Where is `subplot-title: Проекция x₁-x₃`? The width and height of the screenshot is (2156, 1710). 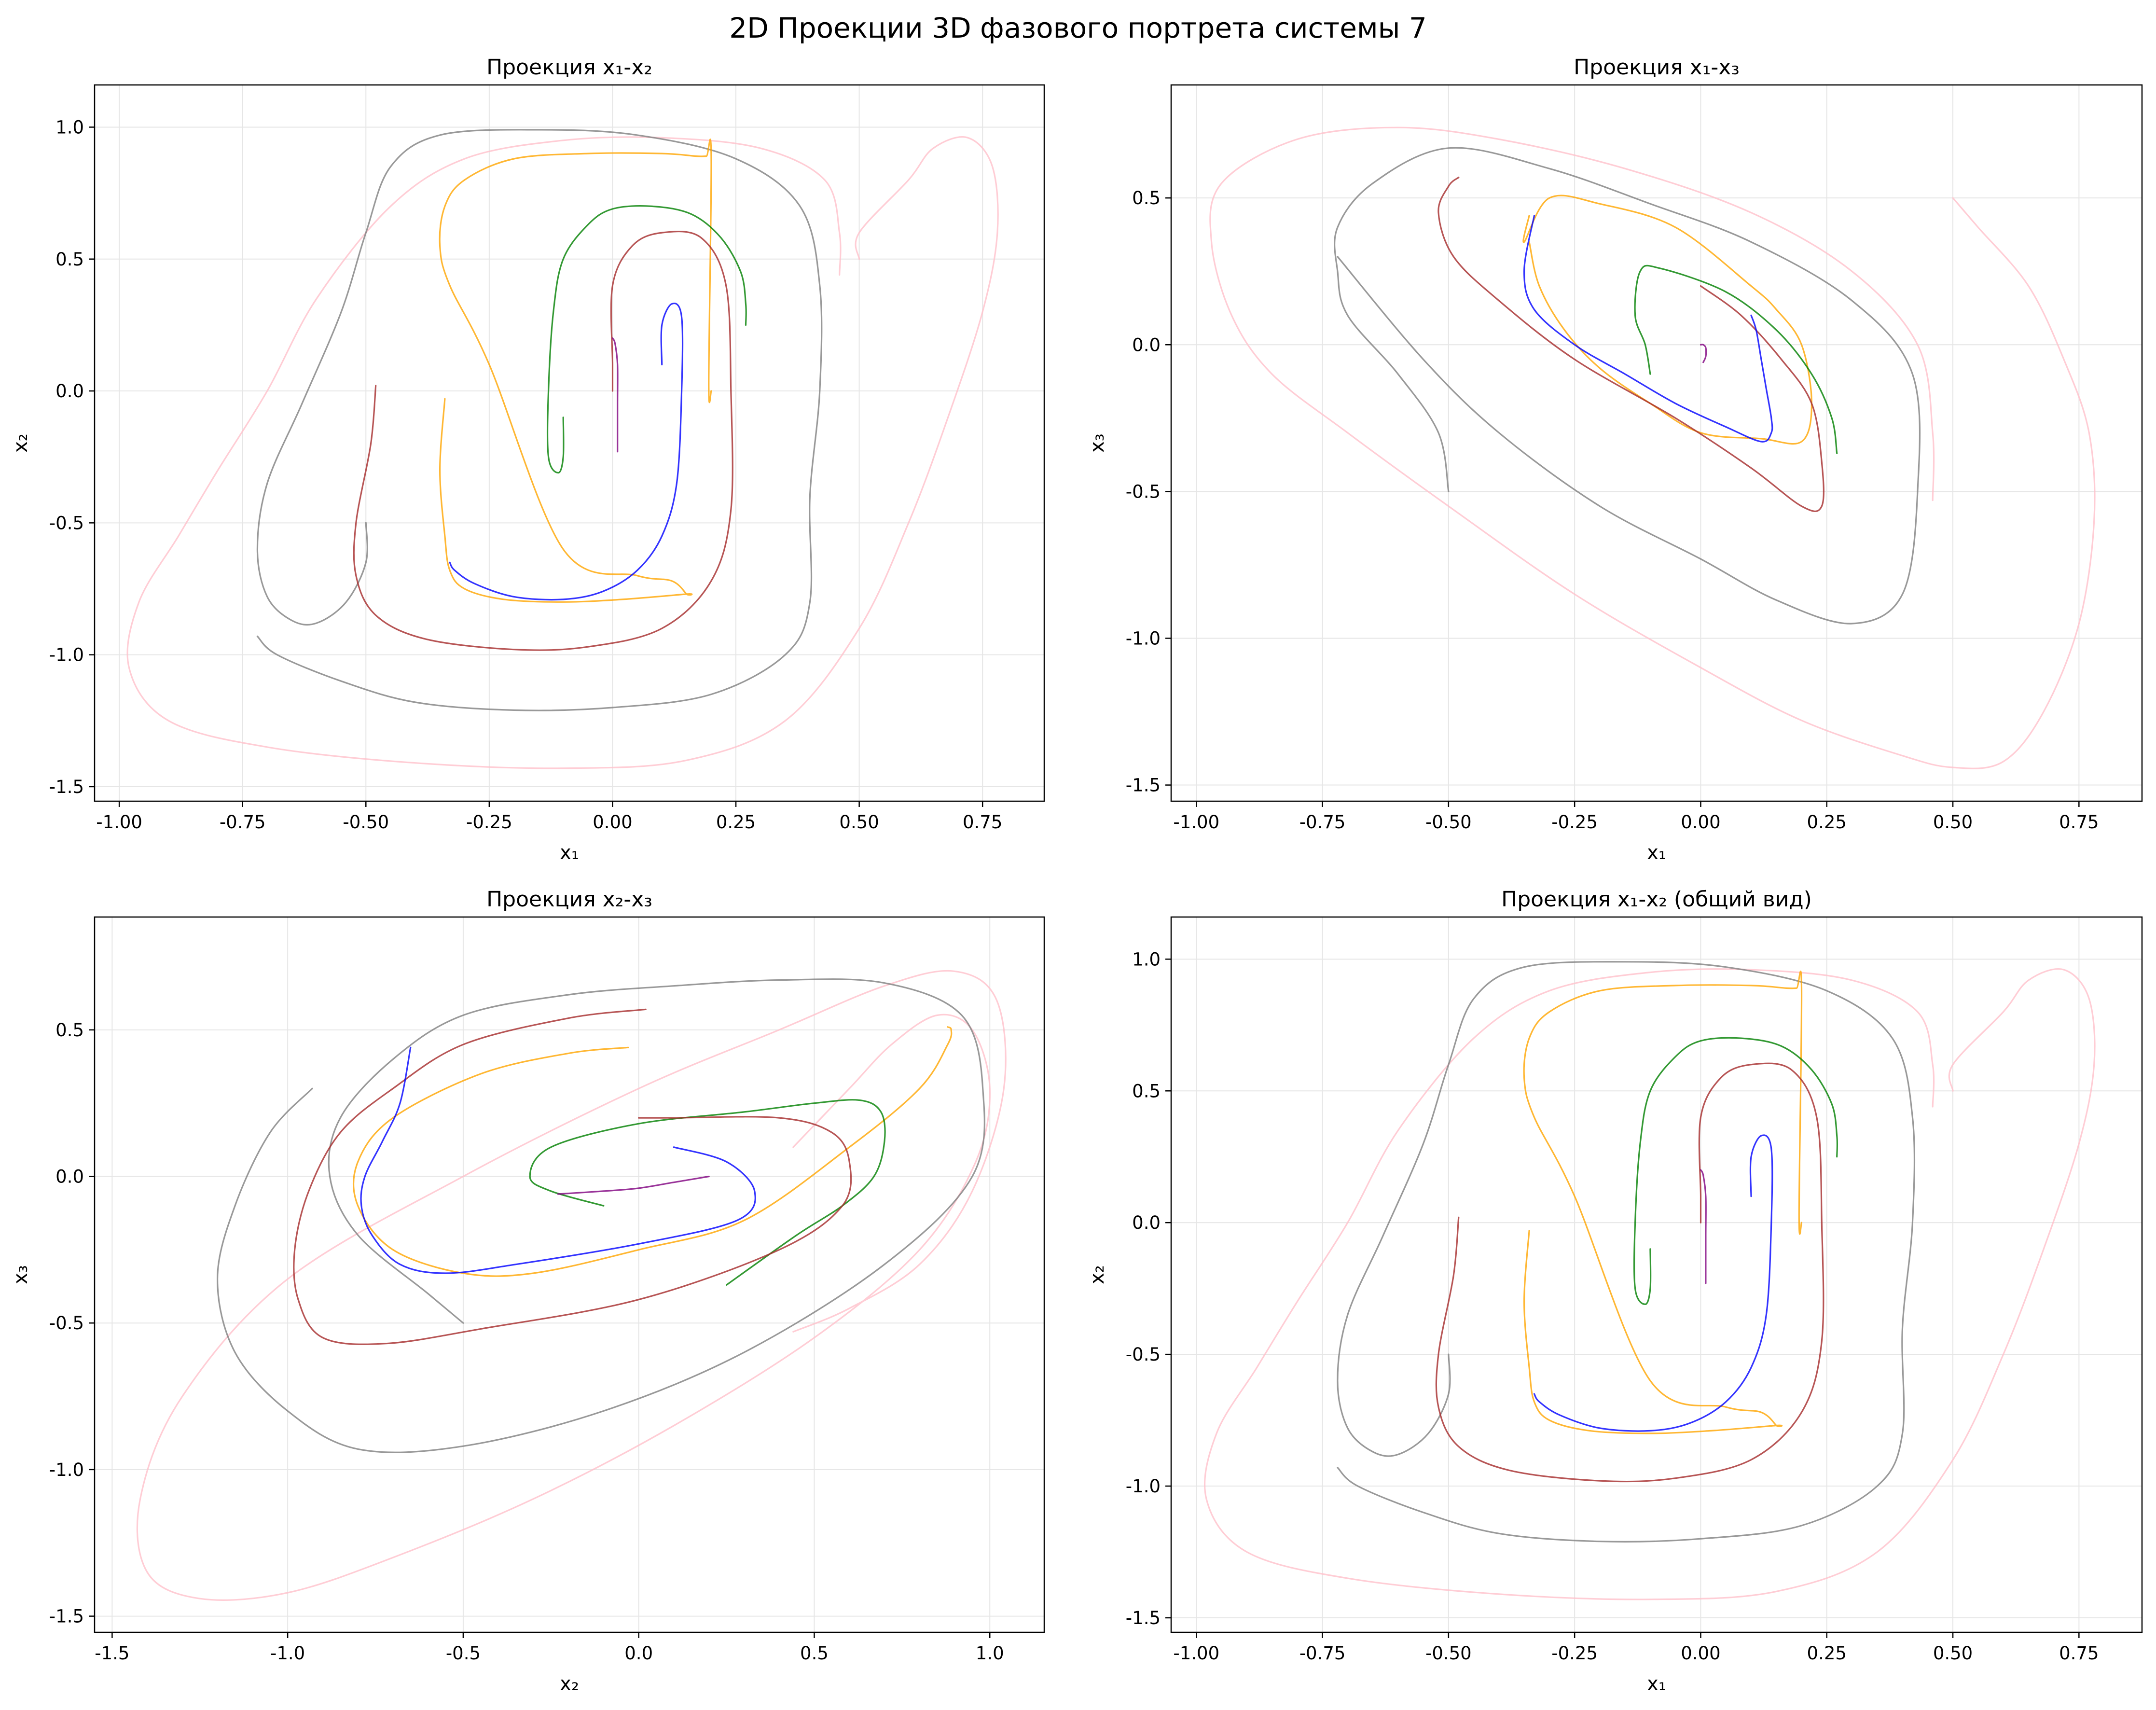 subplot-title: Проекция x₁-x₃ is located at coordinates (1657, 67).